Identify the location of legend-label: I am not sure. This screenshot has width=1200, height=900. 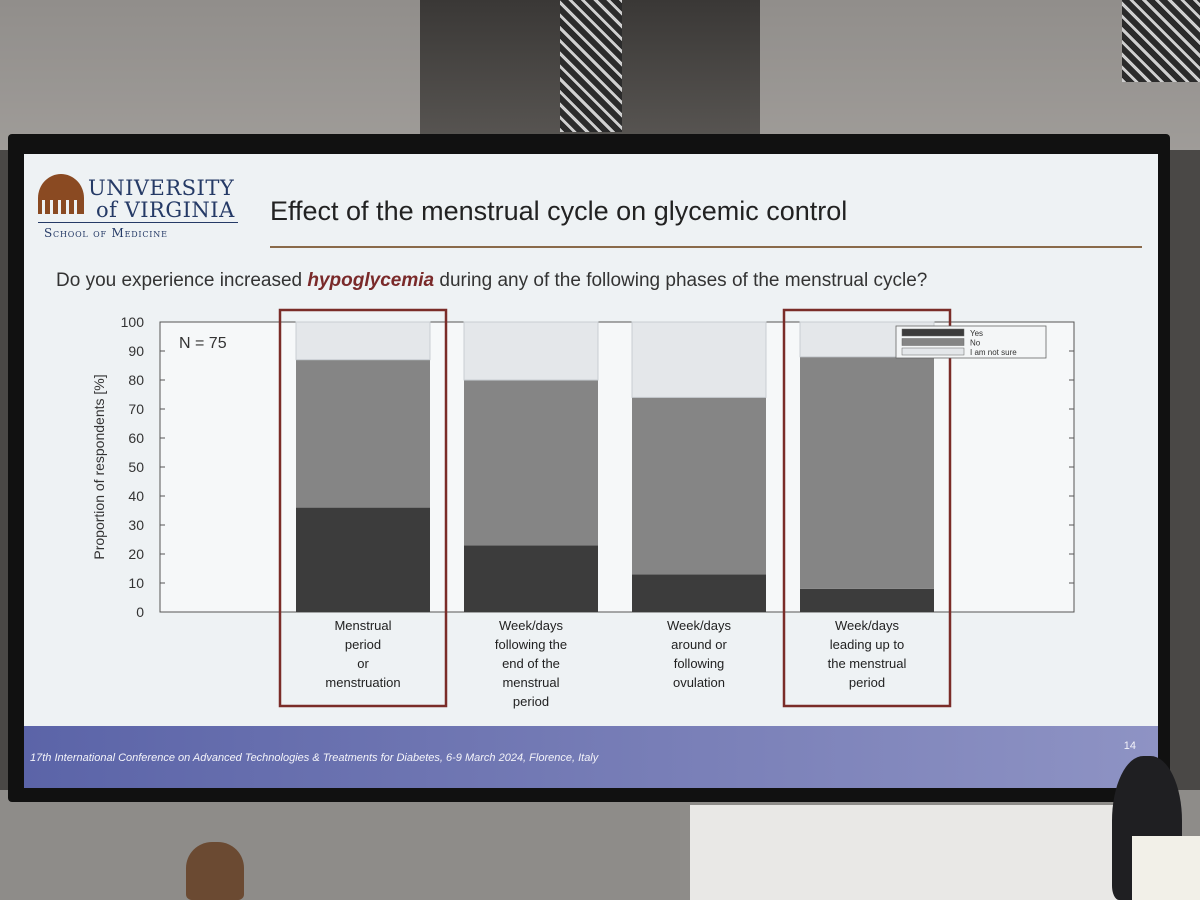
(993, 352).